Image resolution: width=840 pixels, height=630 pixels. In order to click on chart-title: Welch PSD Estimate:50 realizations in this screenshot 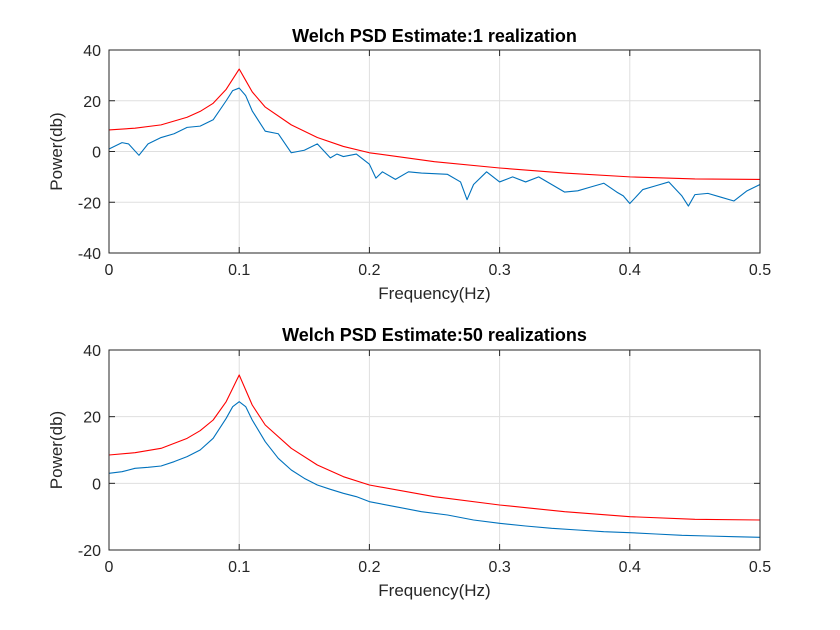, I will do `click(434, 335)`.